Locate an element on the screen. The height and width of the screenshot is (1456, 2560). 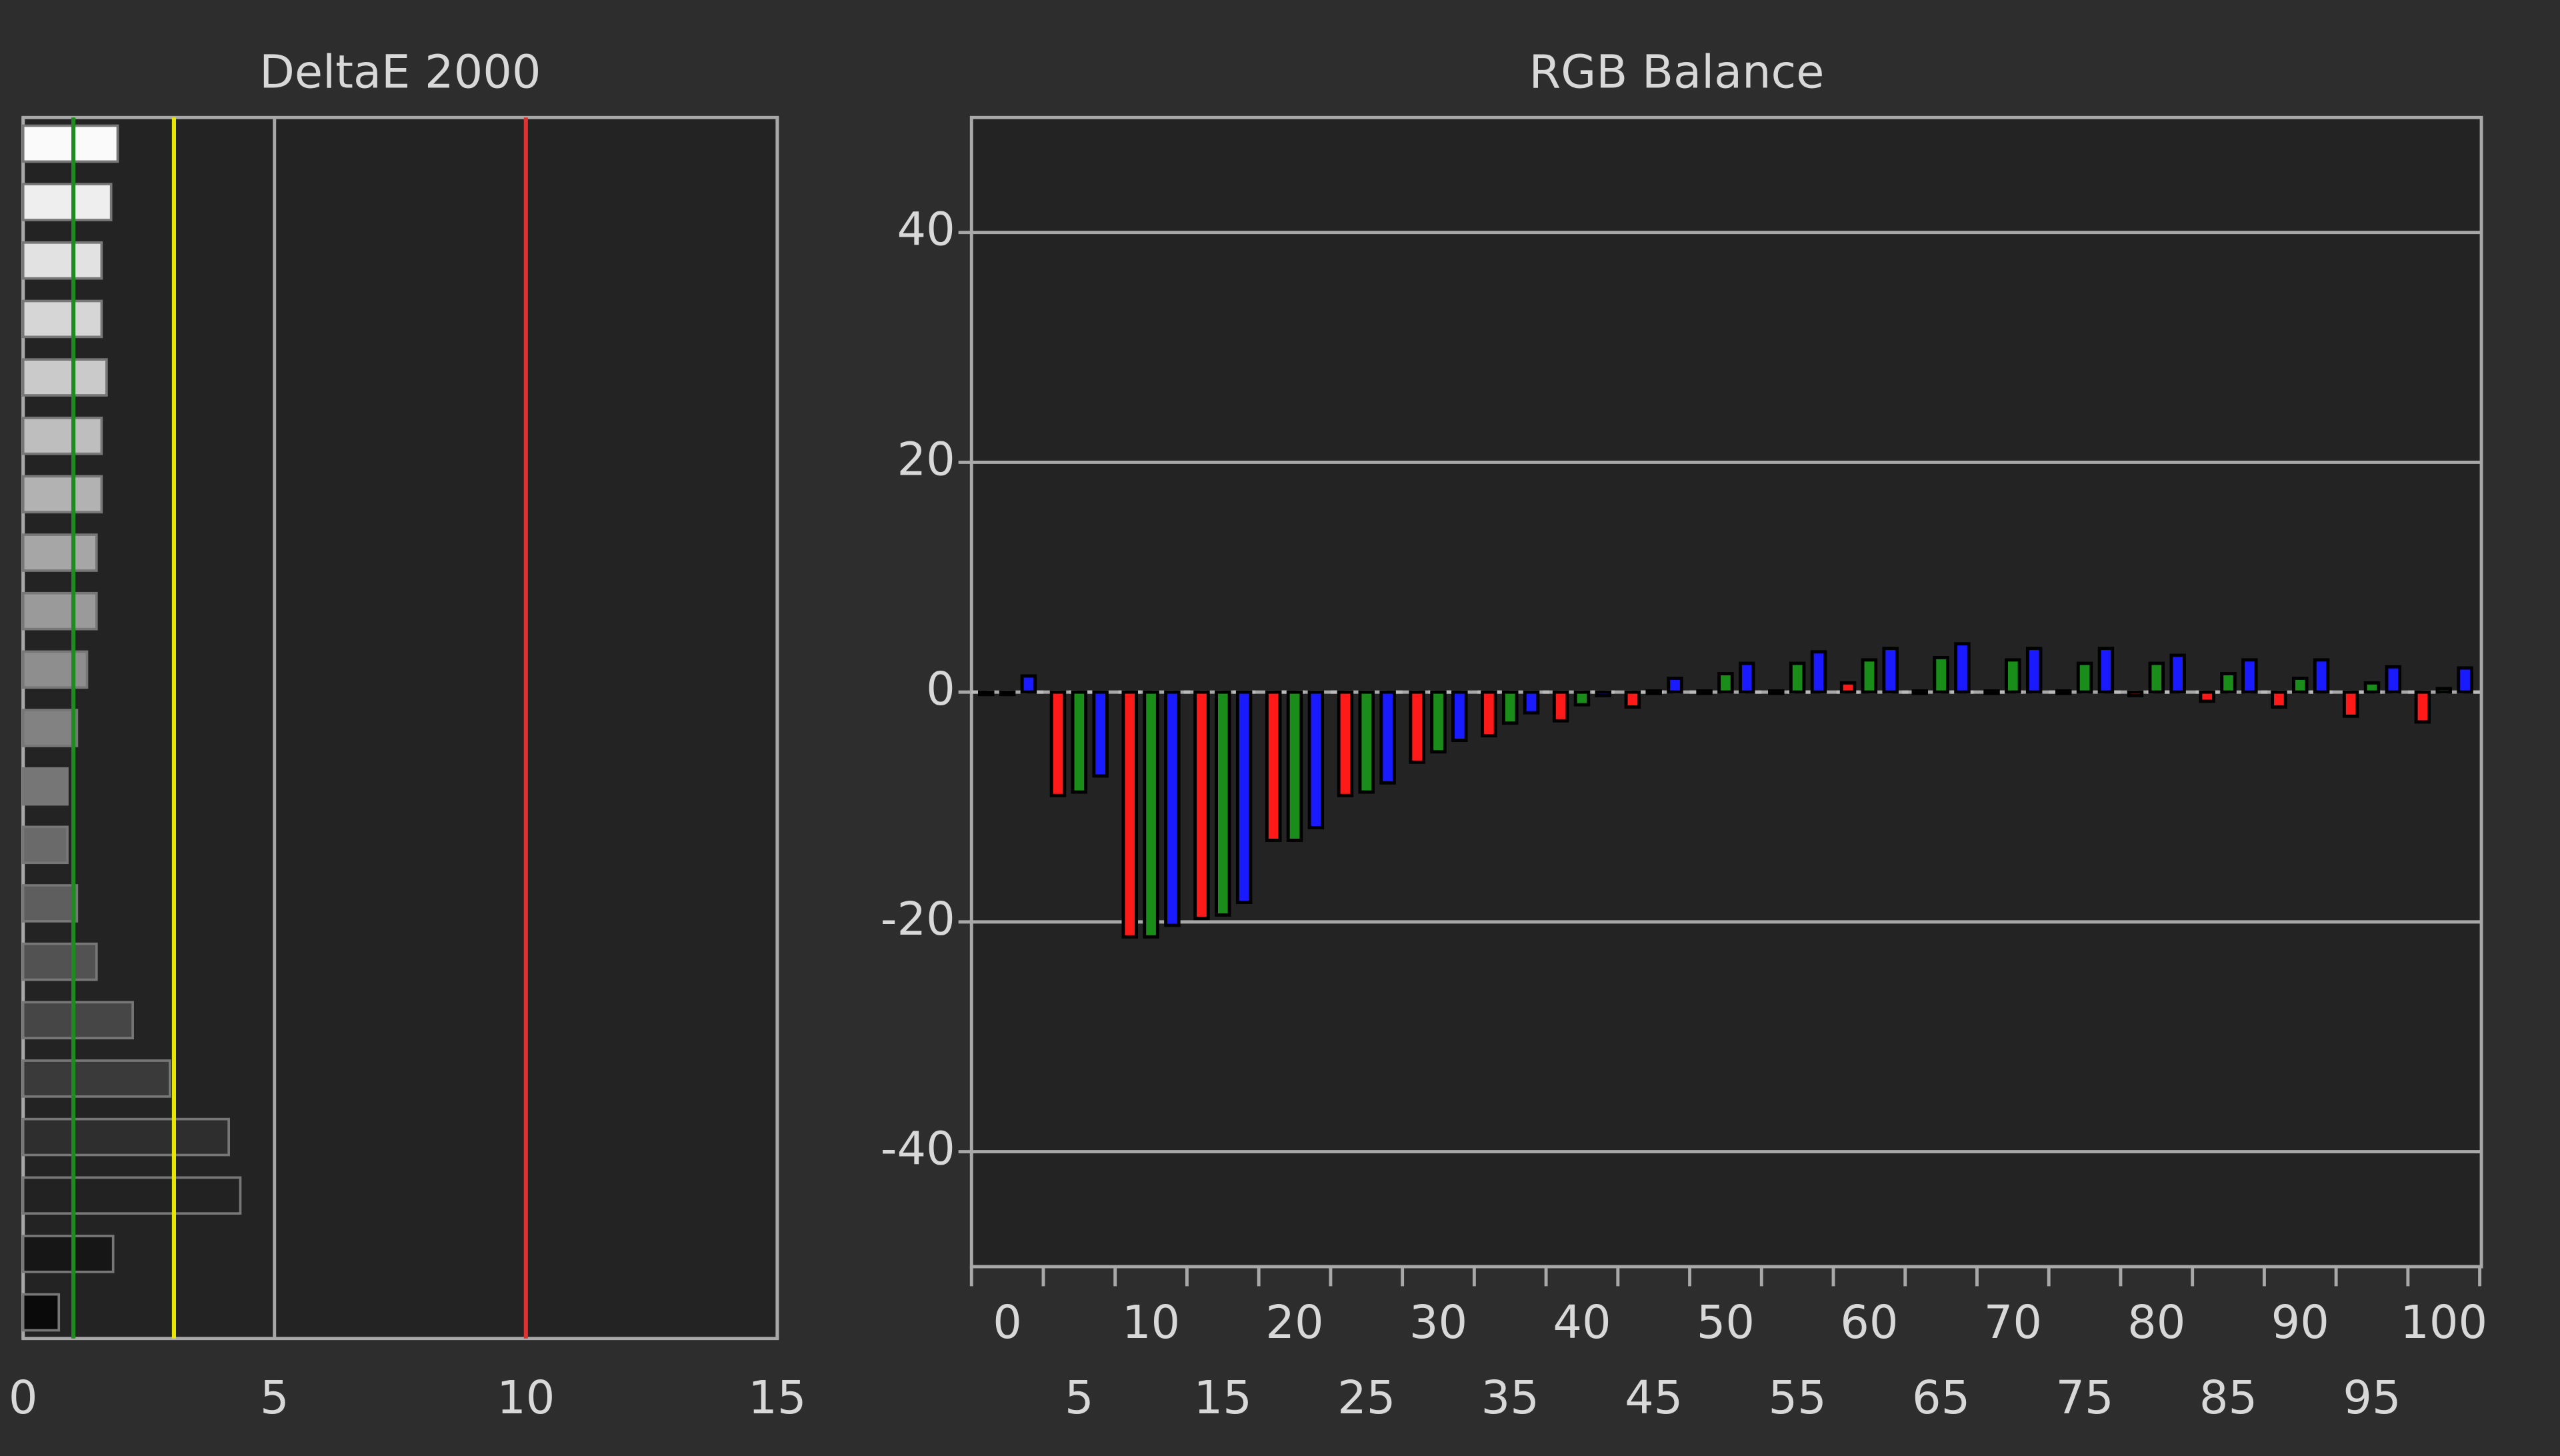
y-tick-label: 20 is located at coordinates (926, 459).